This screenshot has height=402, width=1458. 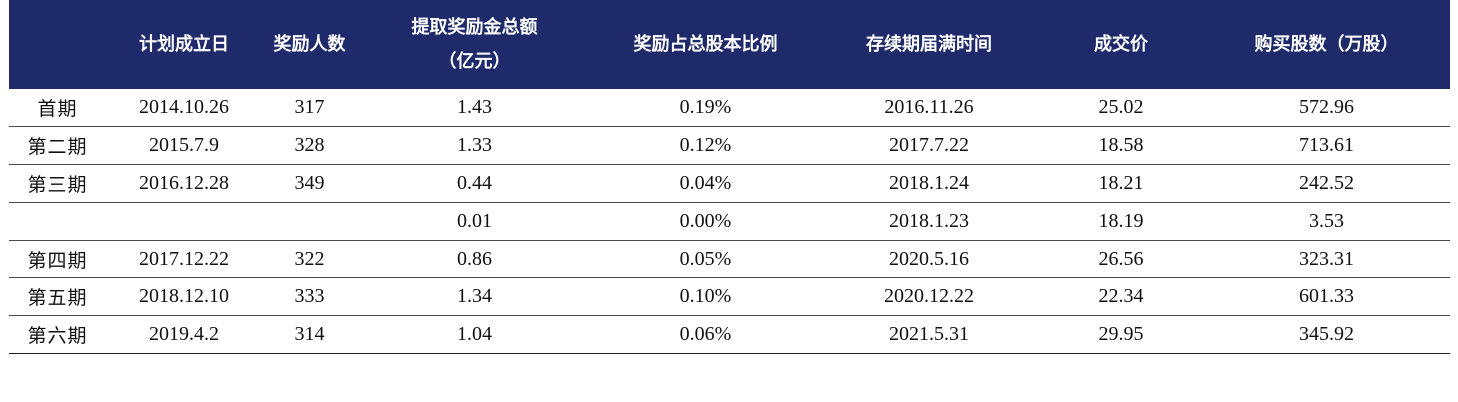 What do you see at coordinates (184, 335) in the screenshot?
I see `table-cell: 2019.4.2` at bounding box center [184, 335].